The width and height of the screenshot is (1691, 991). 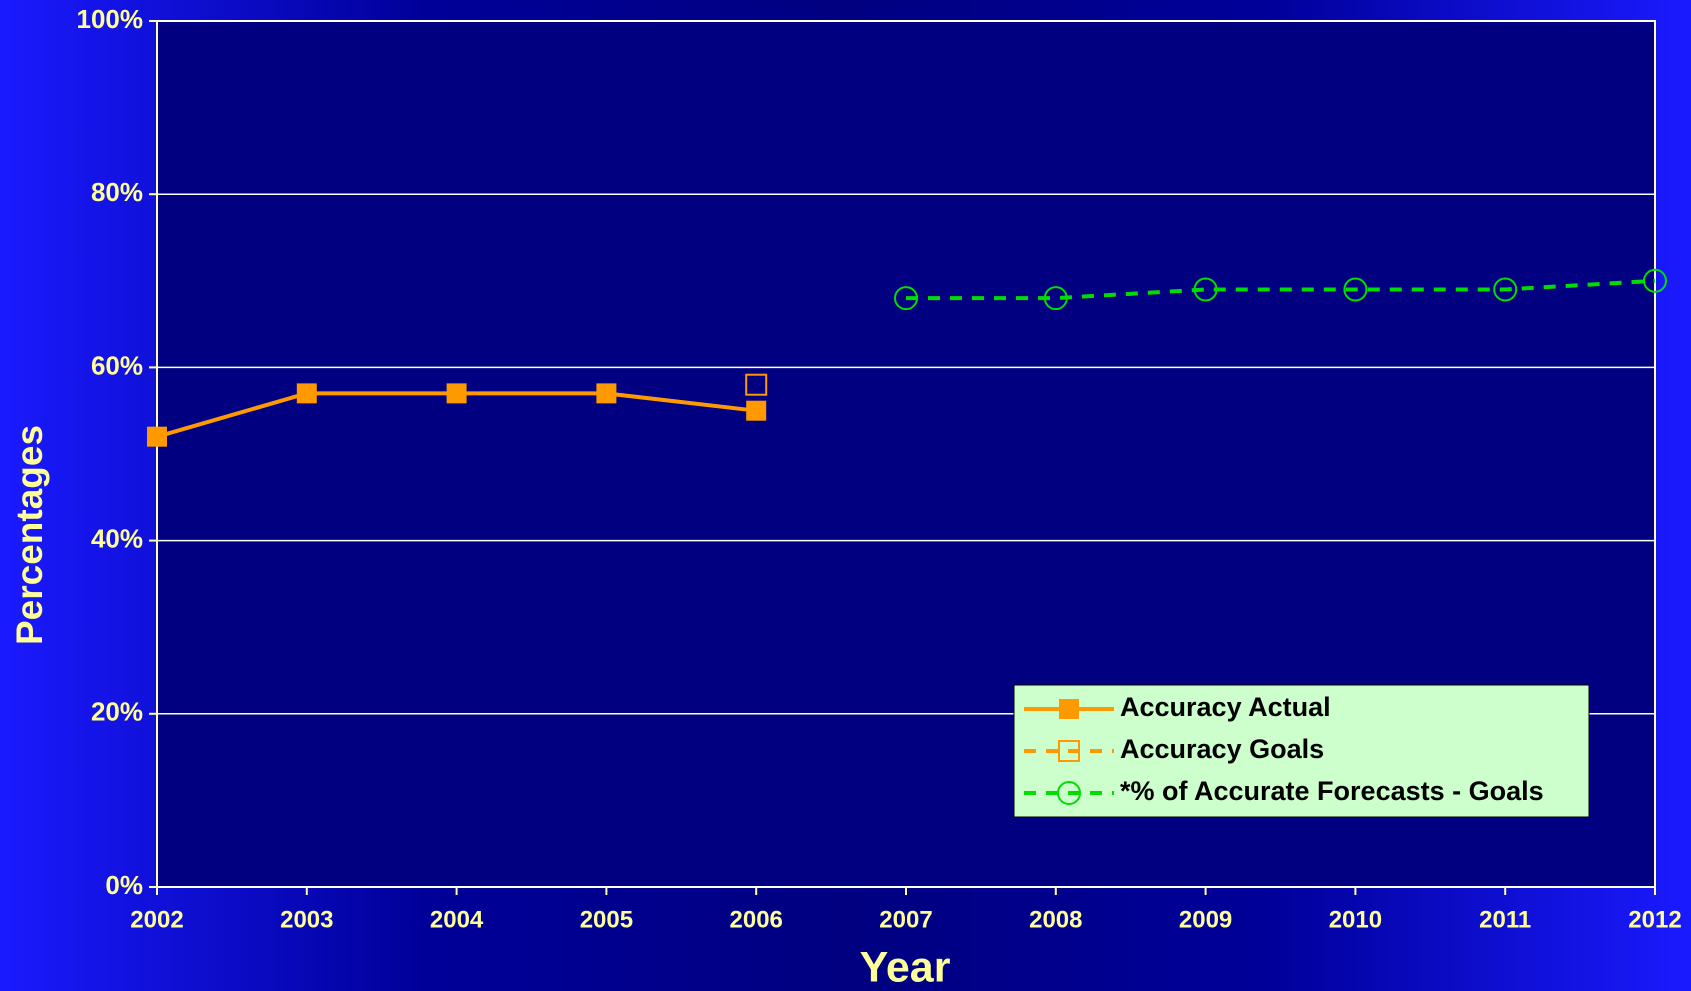 What do you see at coordinates (29, 535) in the screenshot?
I see `y-axis-label: Percentages` at bounding box center [29, 535].